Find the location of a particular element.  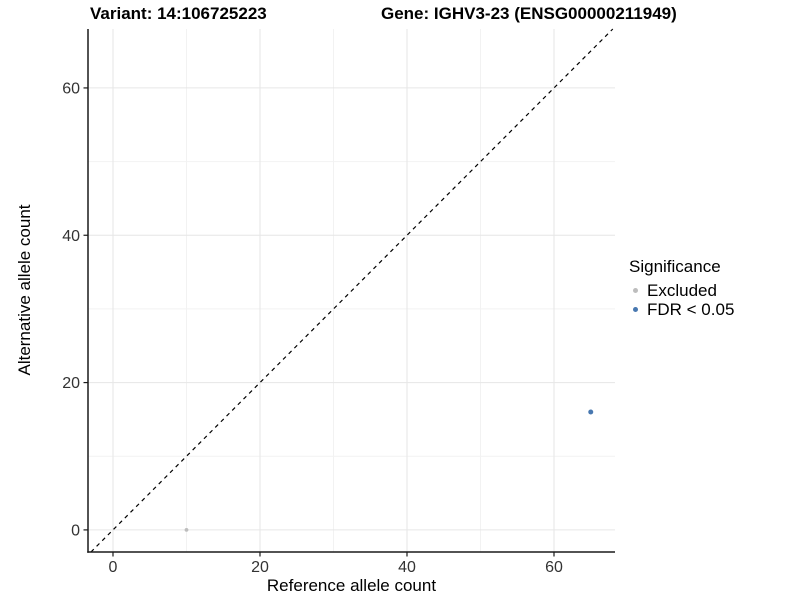

legend-swatch-fdr-icon is located at coordinates (635, 309).